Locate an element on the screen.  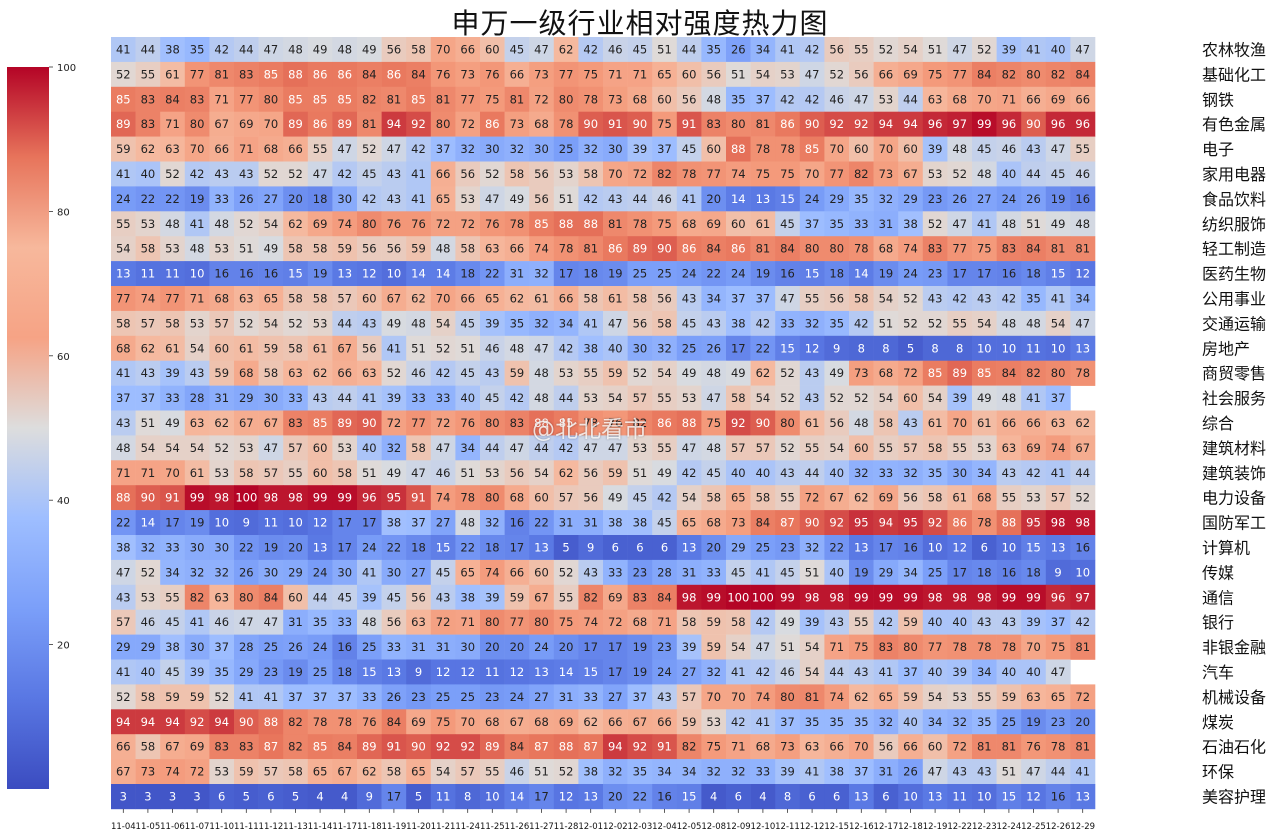
cell-value-label: 14 is located at coordinates (517, 796).